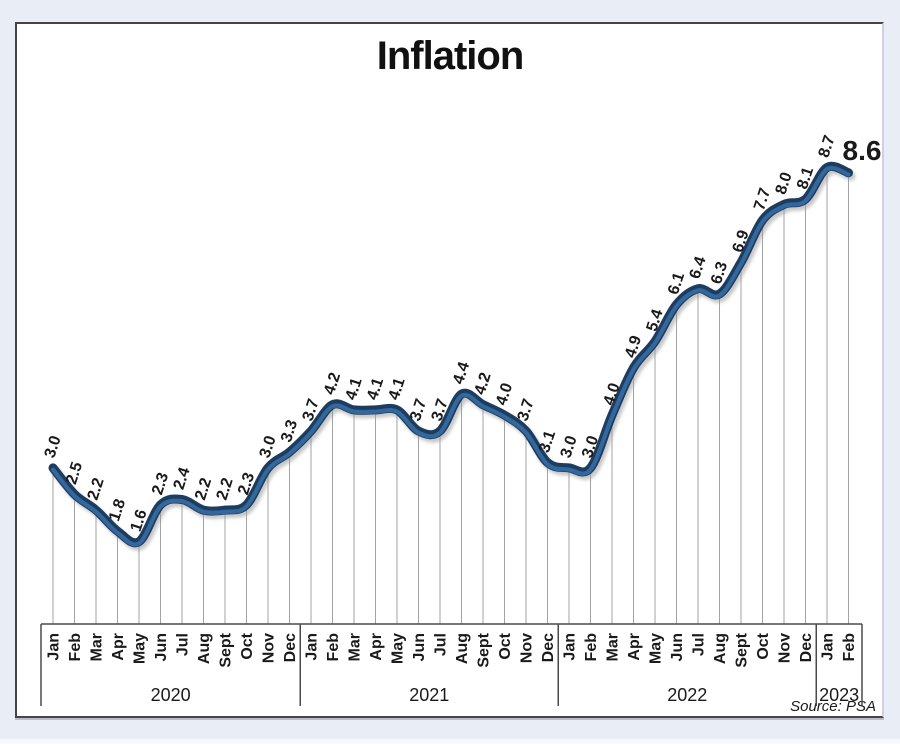 Image resolution: width=900 pixels, height=744 pixels. Describe the element at coordinates (862, 150) in the screenshot. I see `latest-value-label: 8.6` at that location.